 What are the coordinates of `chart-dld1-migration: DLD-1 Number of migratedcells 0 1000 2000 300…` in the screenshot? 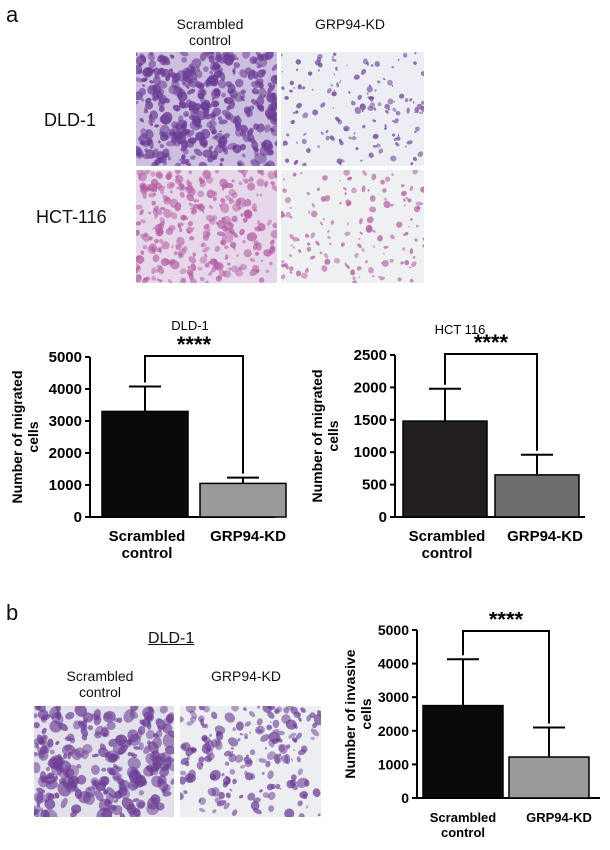 It's located at (148, 440).